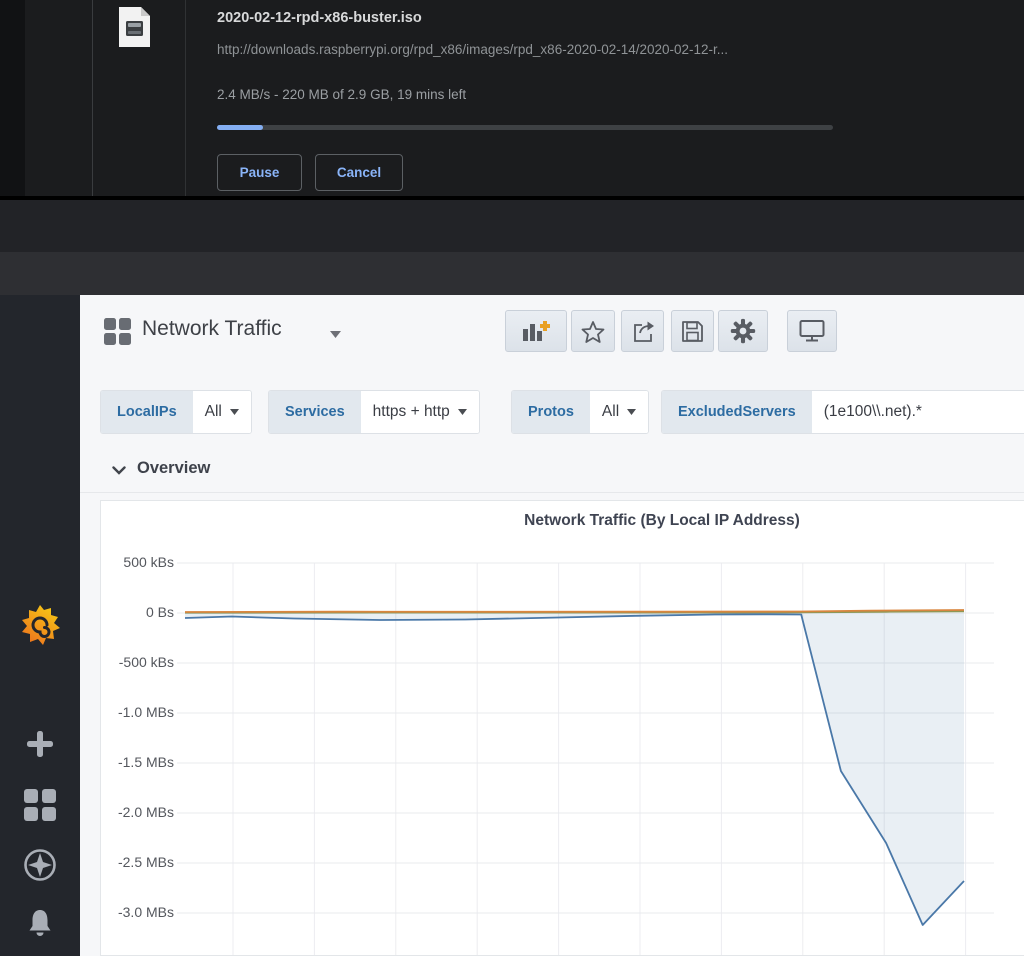  I want to click on save-icon, so click(692, 331).